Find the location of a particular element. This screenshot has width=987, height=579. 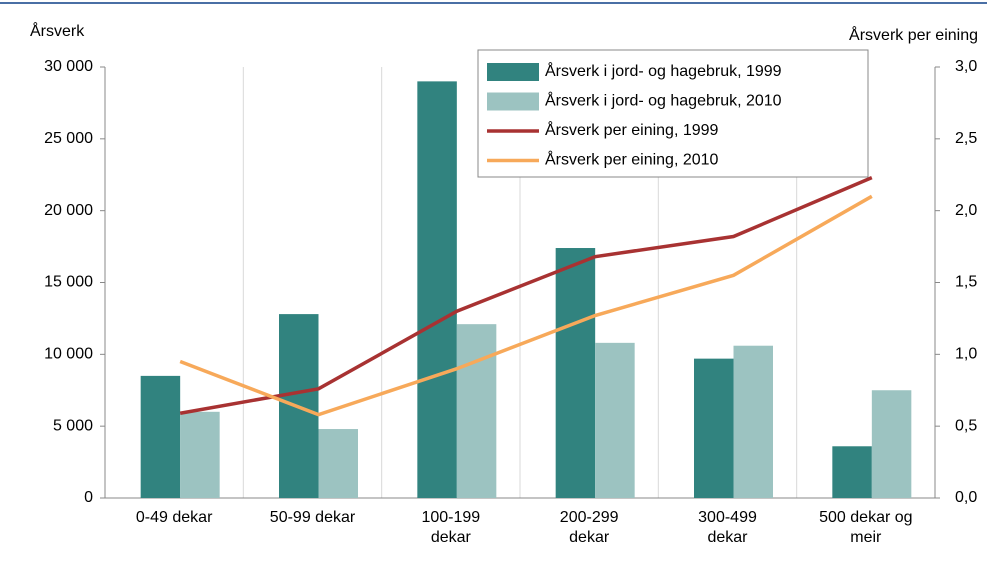

legend-label: Årsverk i jord- og hagebruk, 2010 is located at coordinates (663, 100).